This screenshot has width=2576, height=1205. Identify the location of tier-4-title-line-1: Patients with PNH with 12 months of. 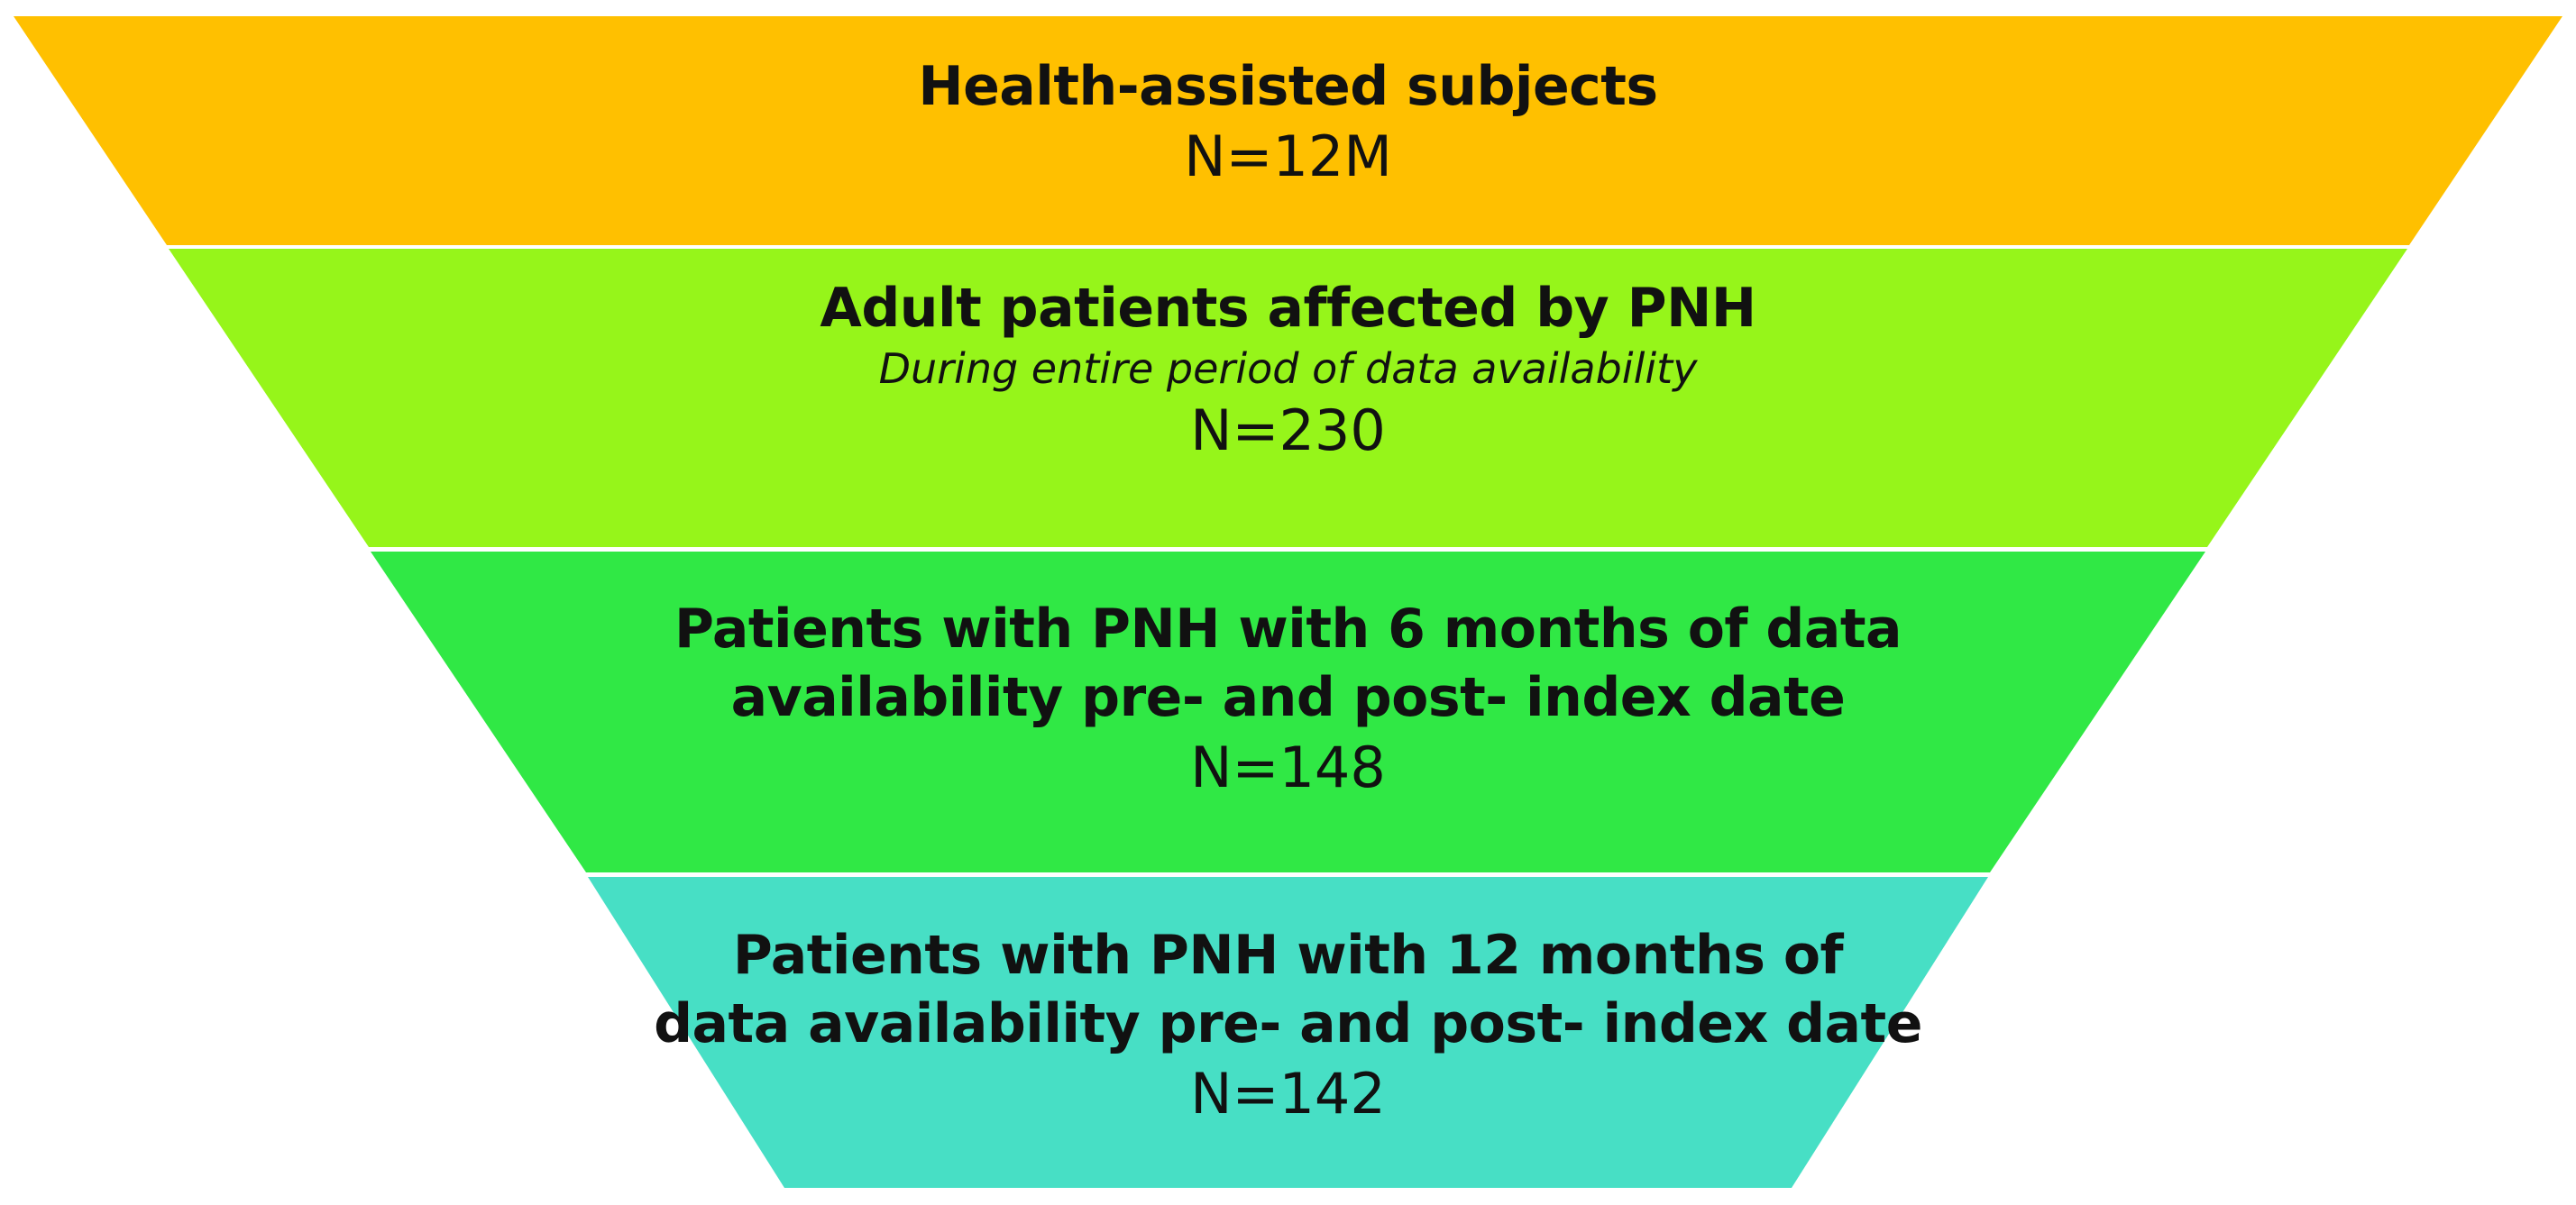
(1288, 956).